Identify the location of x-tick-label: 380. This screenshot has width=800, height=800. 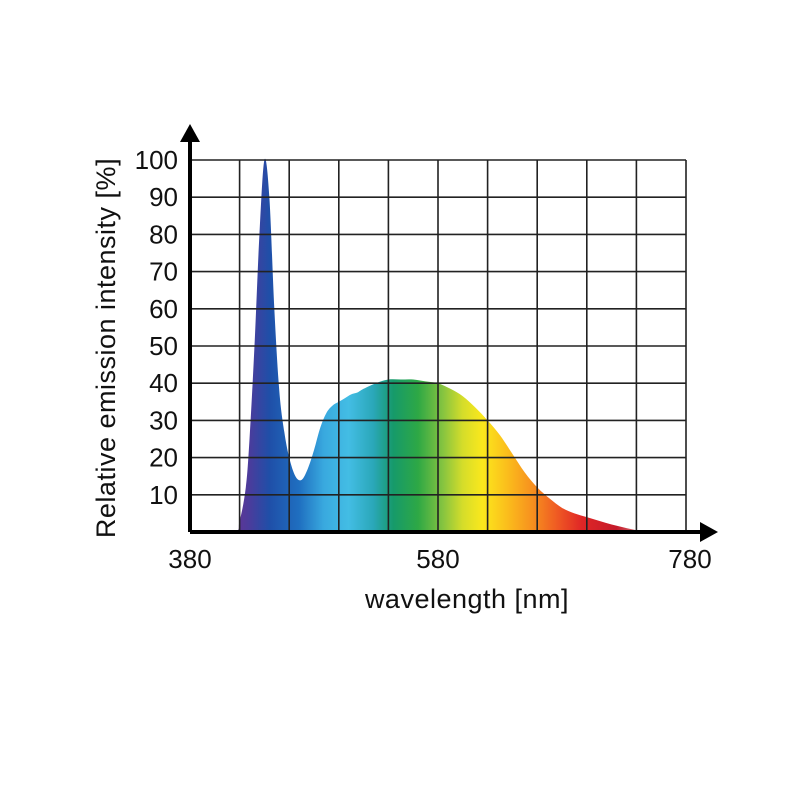
(189, 559).